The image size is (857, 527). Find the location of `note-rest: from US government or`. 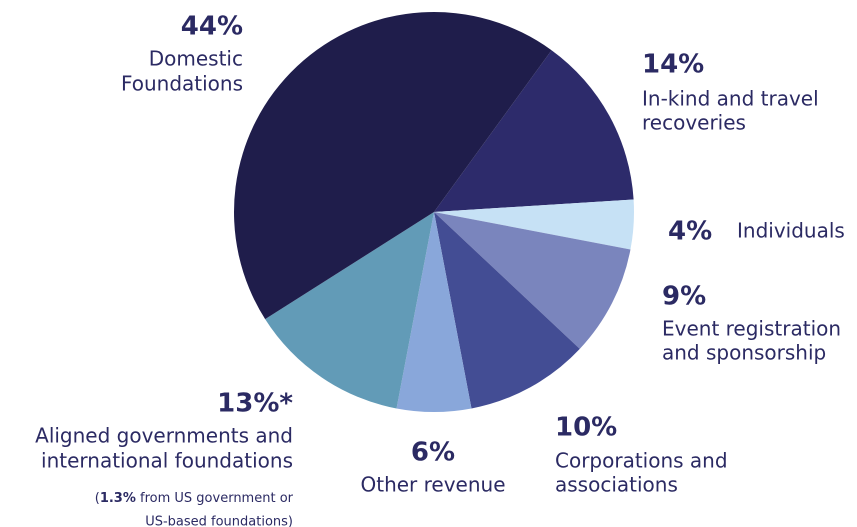

note-rest: from US government or is located at coordinates (215, 498).